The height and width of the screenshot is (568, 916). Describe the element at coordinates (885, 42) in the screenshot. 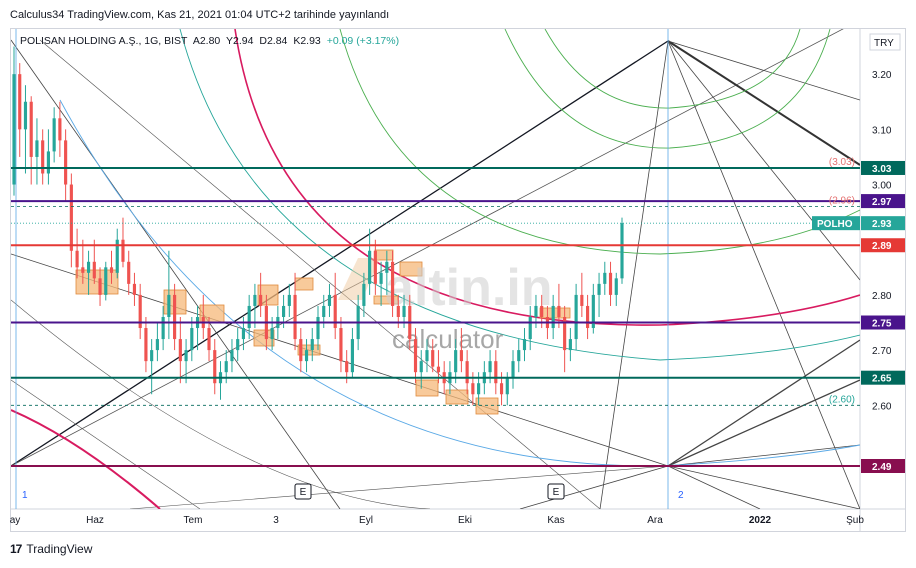

I see `currency-box` at that location.